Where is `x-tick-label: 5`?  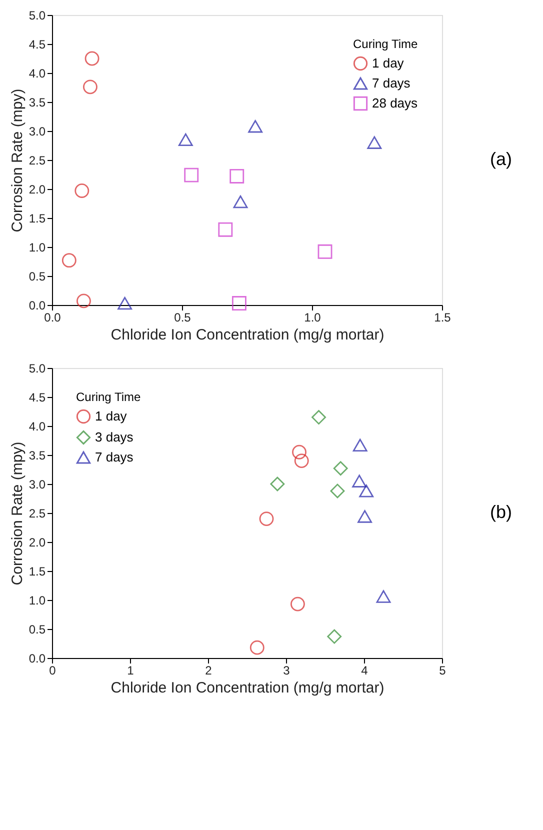 x-tick-label: 5 is located at coordinates (442, 671).